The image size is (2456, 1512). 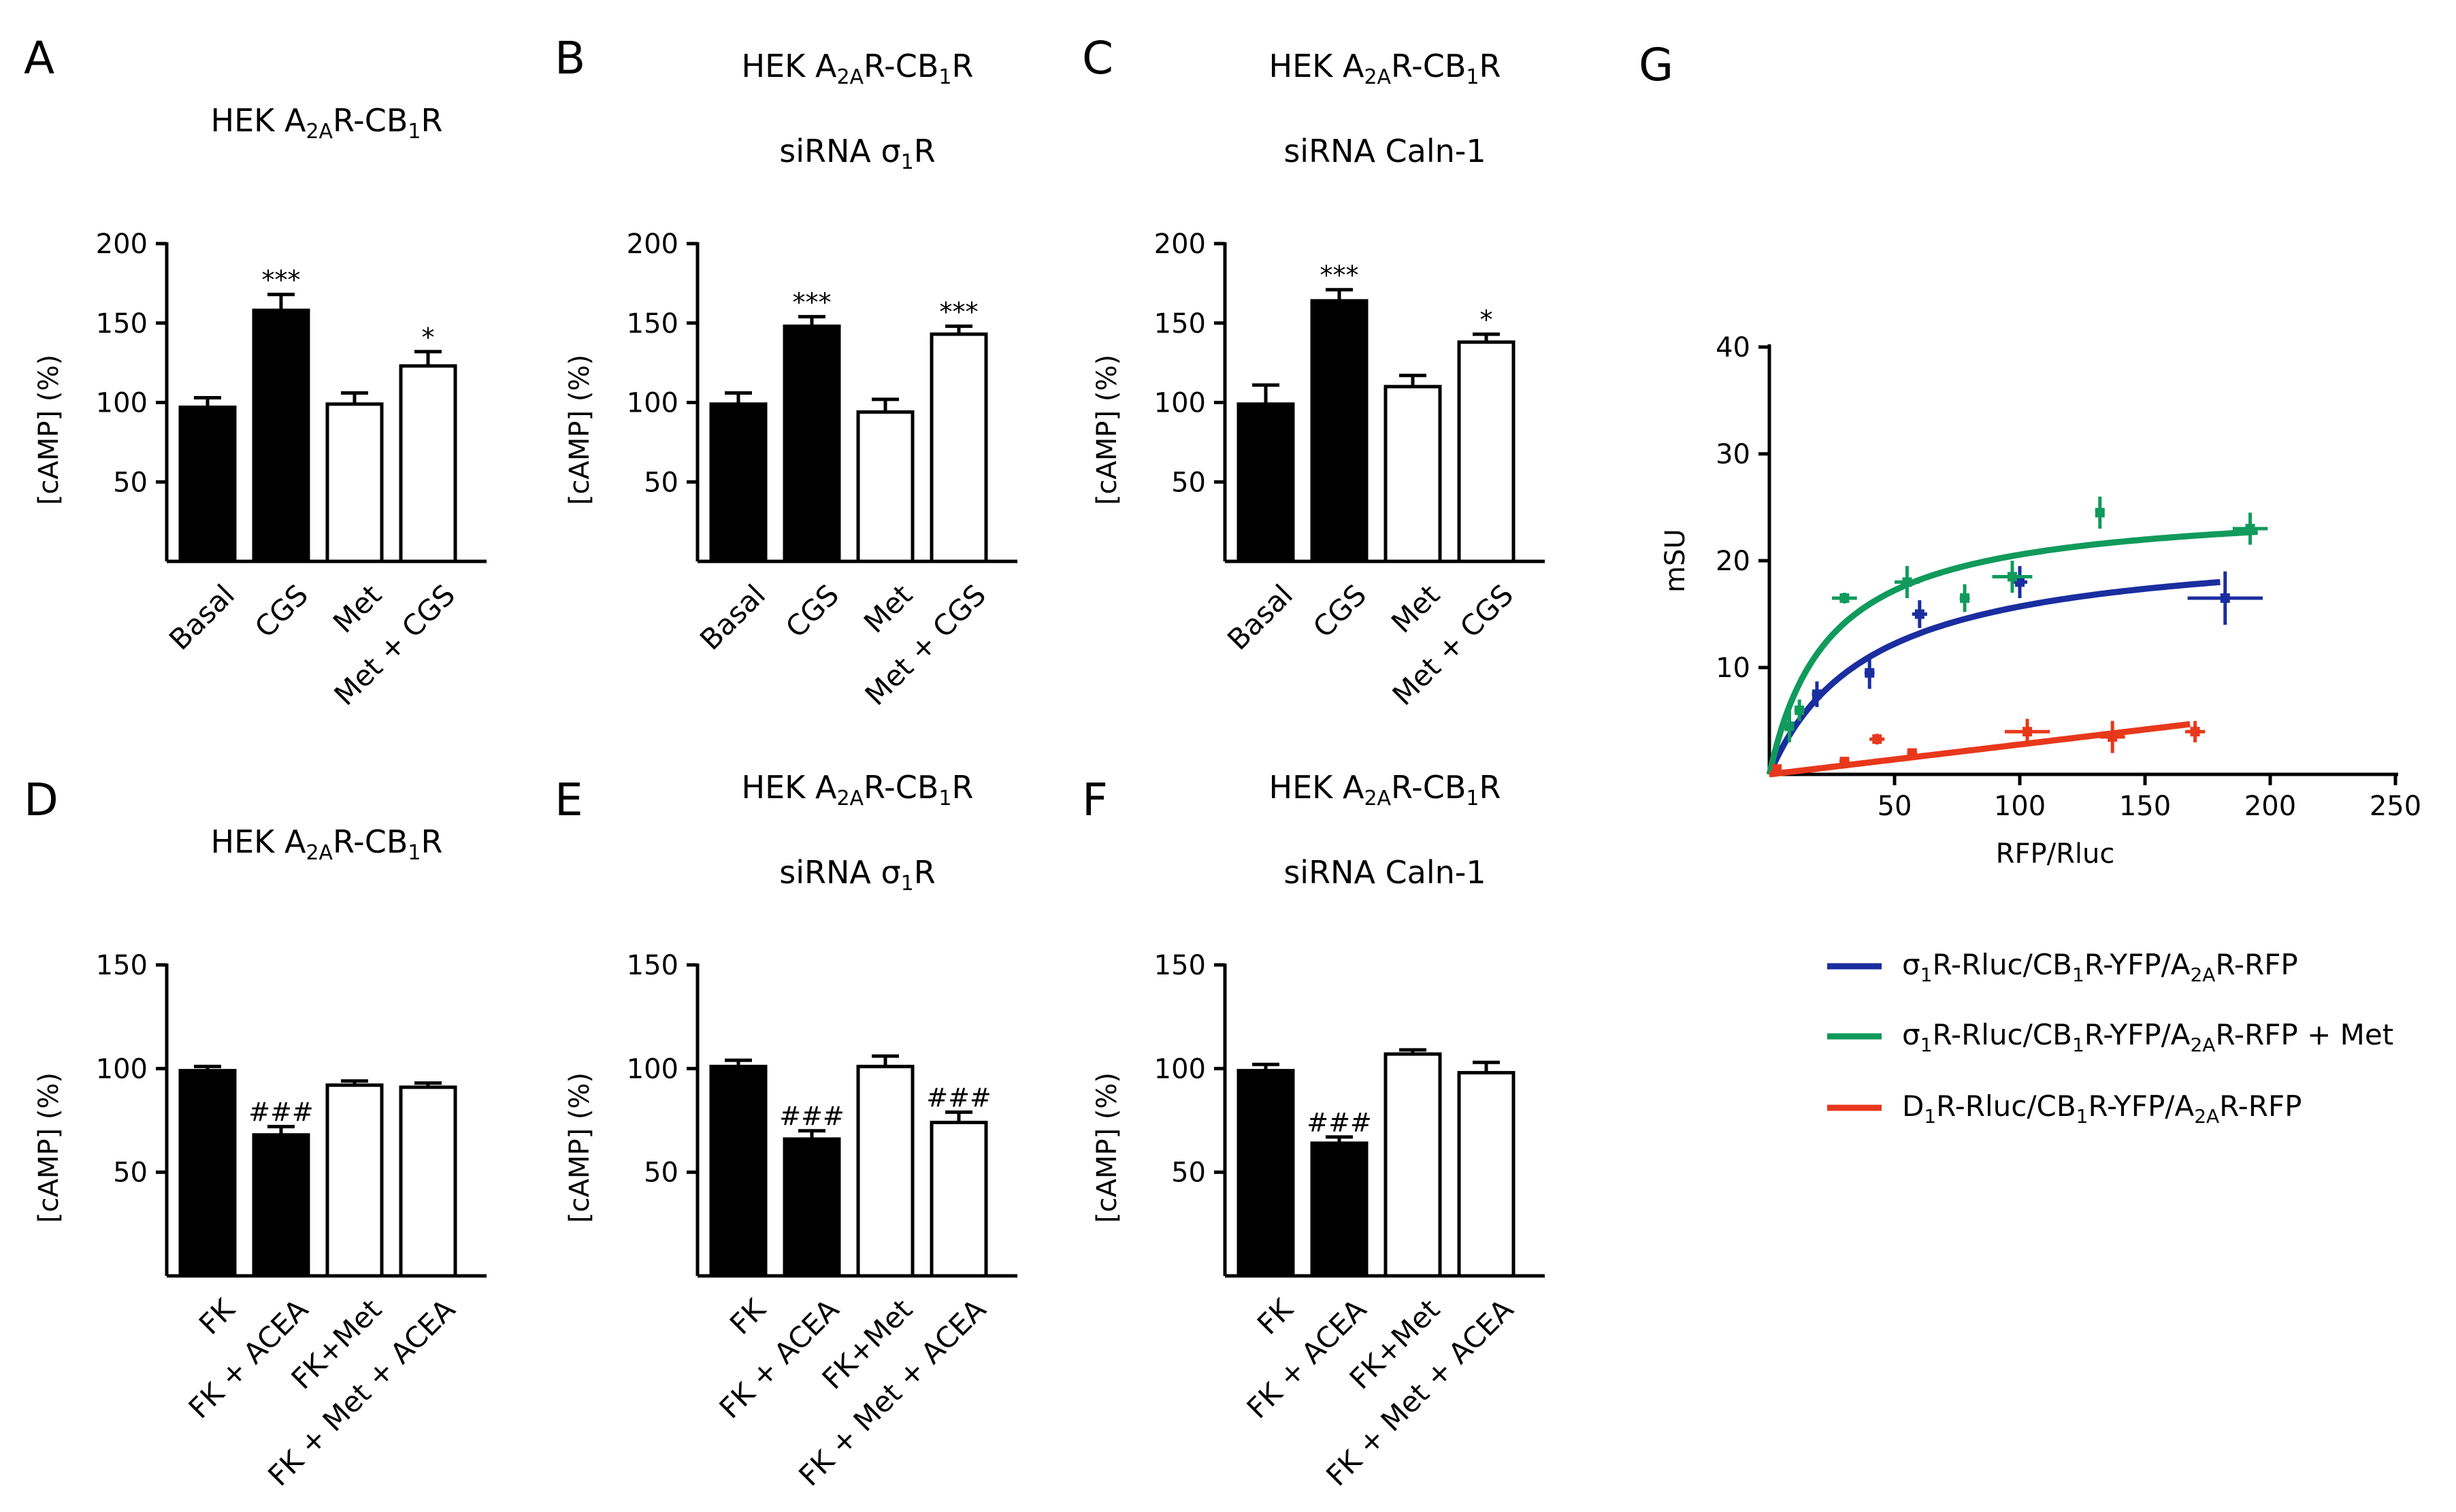 What do you see at coordinates (1656, 65) in the screenshot?
I see `panel-label: G` at bounding box center [1656, 65].